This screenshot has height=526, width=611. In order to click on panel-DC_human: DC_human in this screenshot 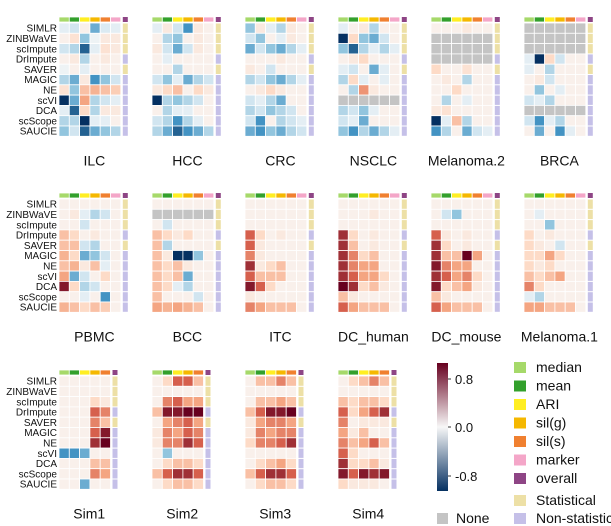, I will do `click(373, 268)`.